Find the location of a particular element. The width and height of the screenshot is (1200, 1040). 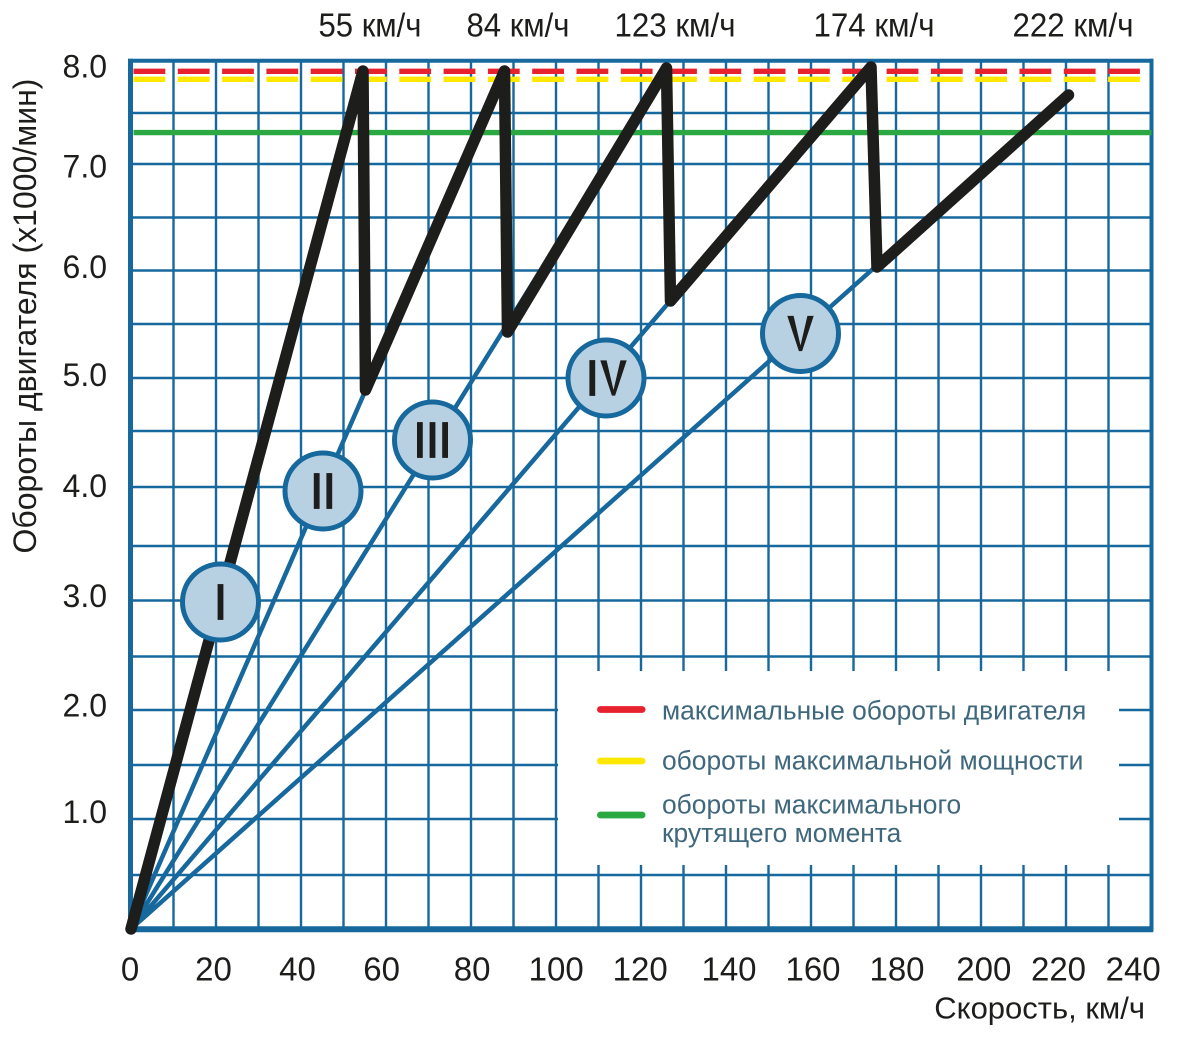

svg-text: 8.0 is located at coordinates (85, 67).